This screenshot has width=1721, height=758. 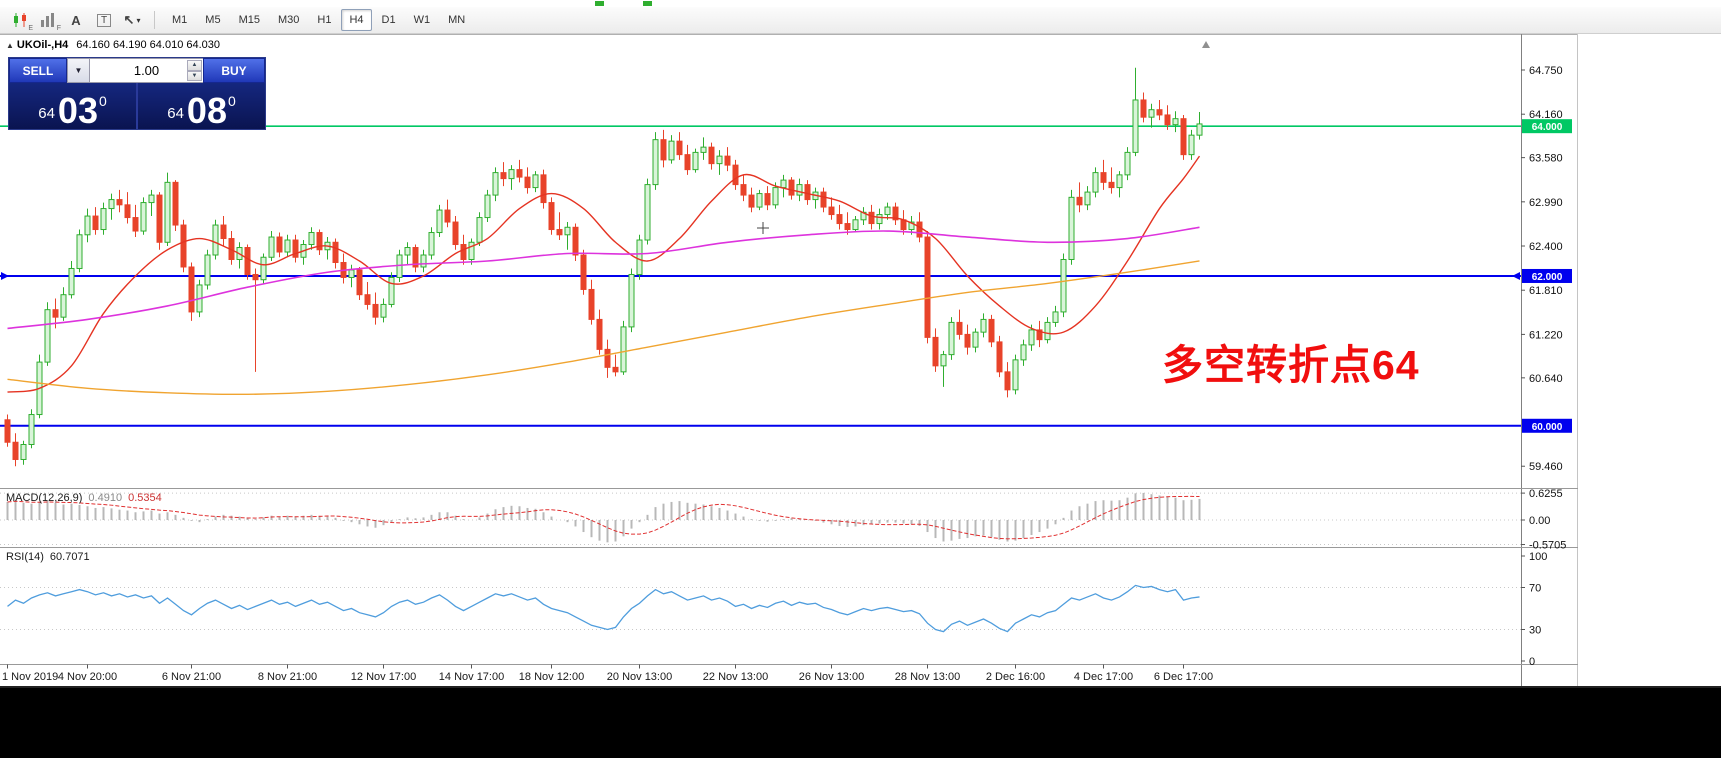 What do you see at coordinates (831, 677) in the screenshot?
I see `time-tick-label: 26 Nov 13:00` at bounding box center [831, 677].